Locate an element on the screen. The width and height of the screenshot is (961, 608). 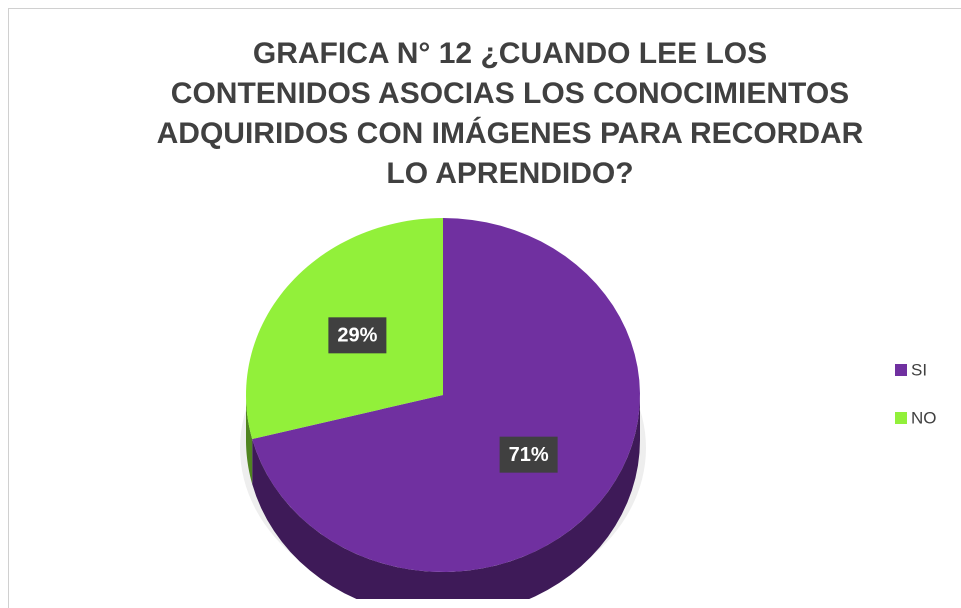
data-label: 29% is located at coordinates (357, 336).